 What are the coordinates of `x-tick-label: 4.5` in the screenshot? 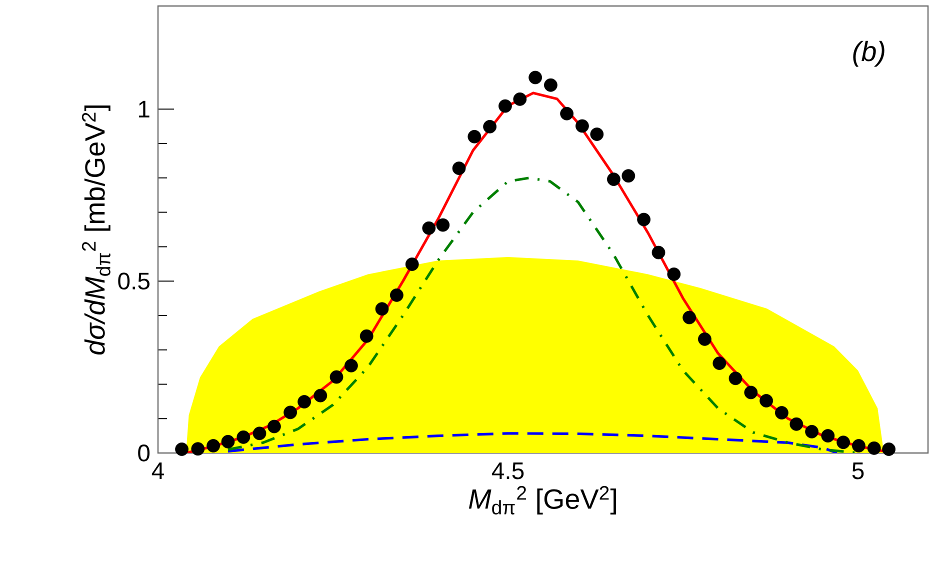 It's located at (508, 471).